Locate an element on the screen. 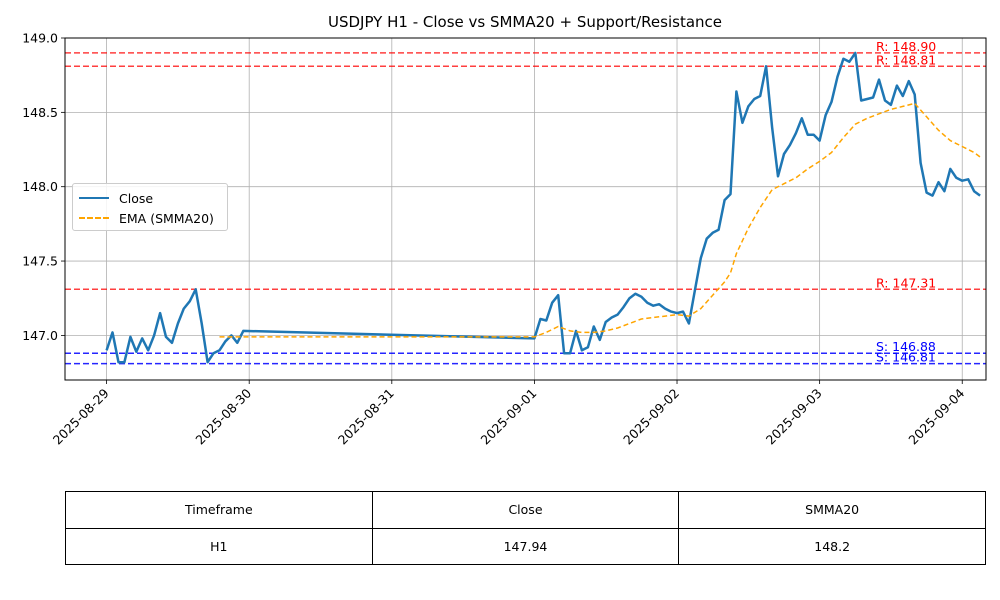  table-header-timeframe: Timeframe is located at coordinates (219, 510).